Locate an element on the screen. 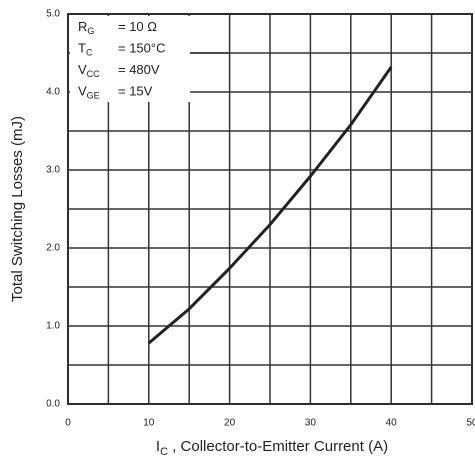 The height and width of the screenshot is (464, 475). condition-subscript: GE is located at coordinates (93, 96).